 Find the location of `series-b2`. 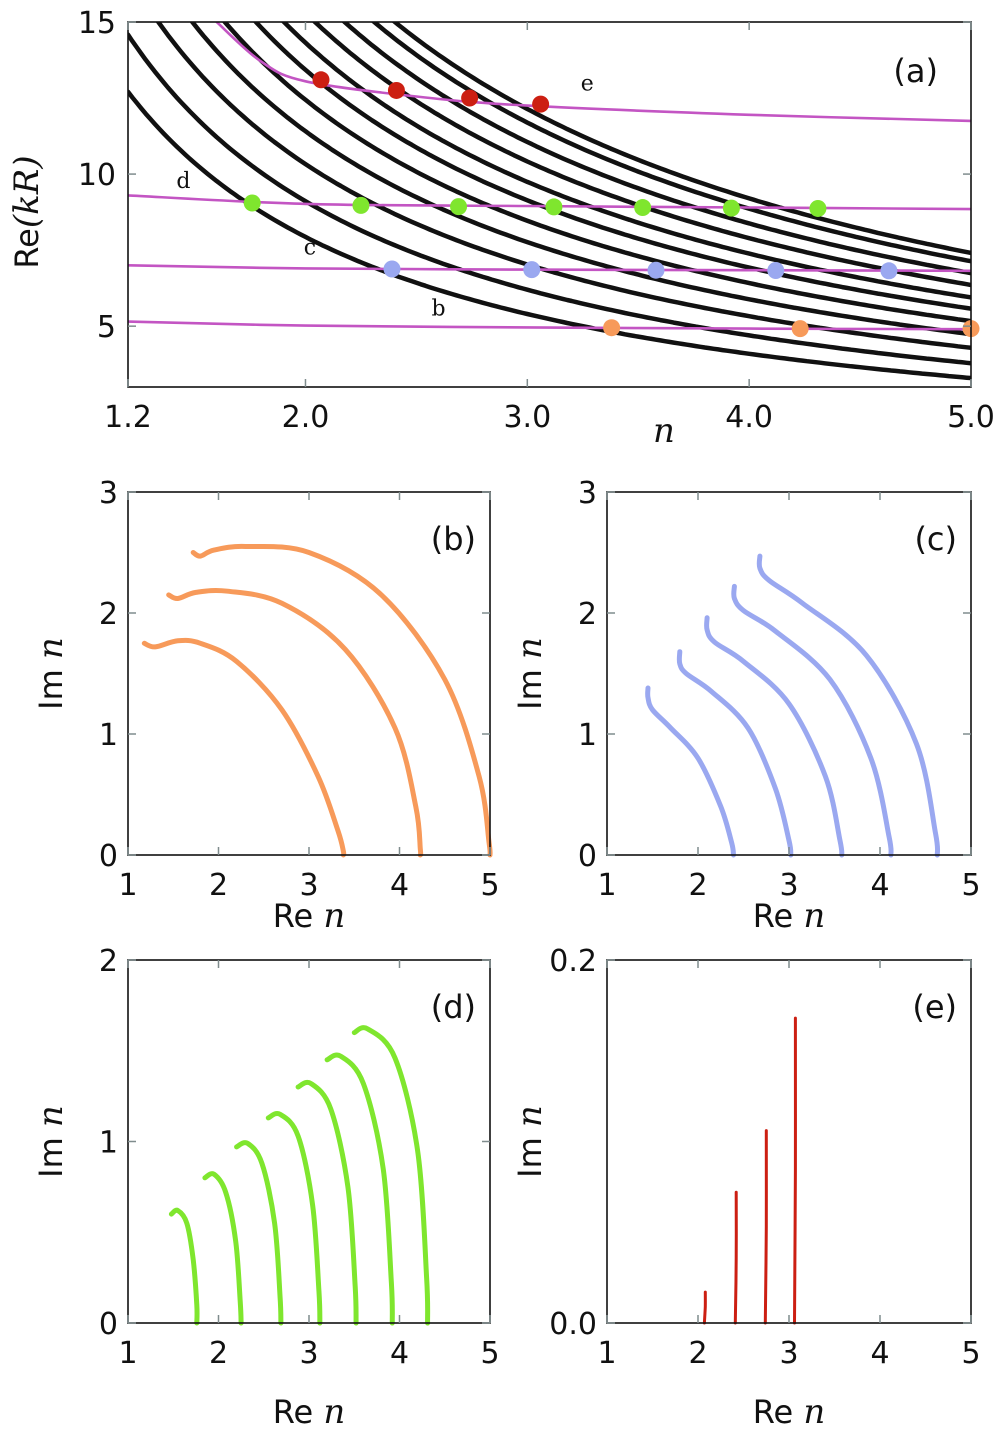

series-b2 is located at coordinates (295, 722).